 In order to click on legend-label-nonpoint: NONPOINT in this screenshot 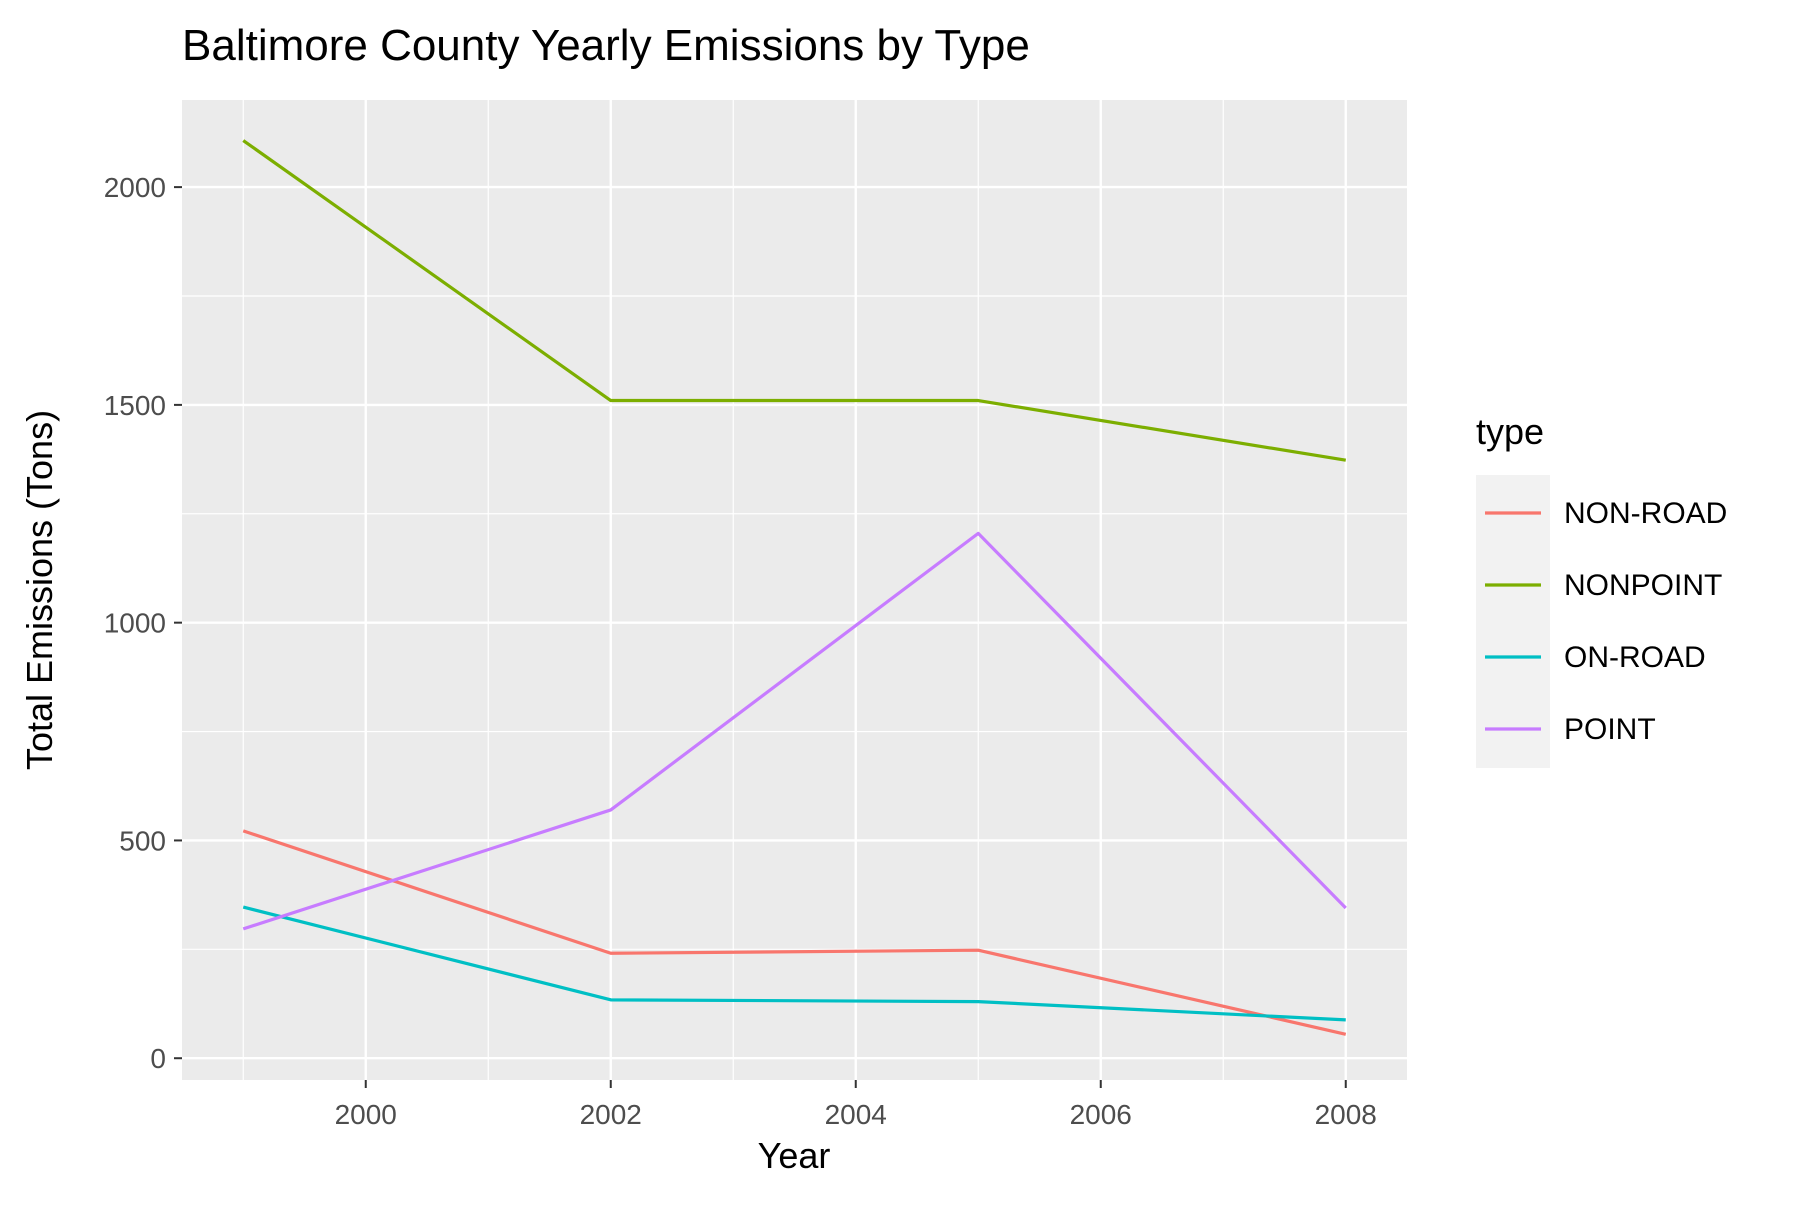, I will do `click(1643, 585)`.